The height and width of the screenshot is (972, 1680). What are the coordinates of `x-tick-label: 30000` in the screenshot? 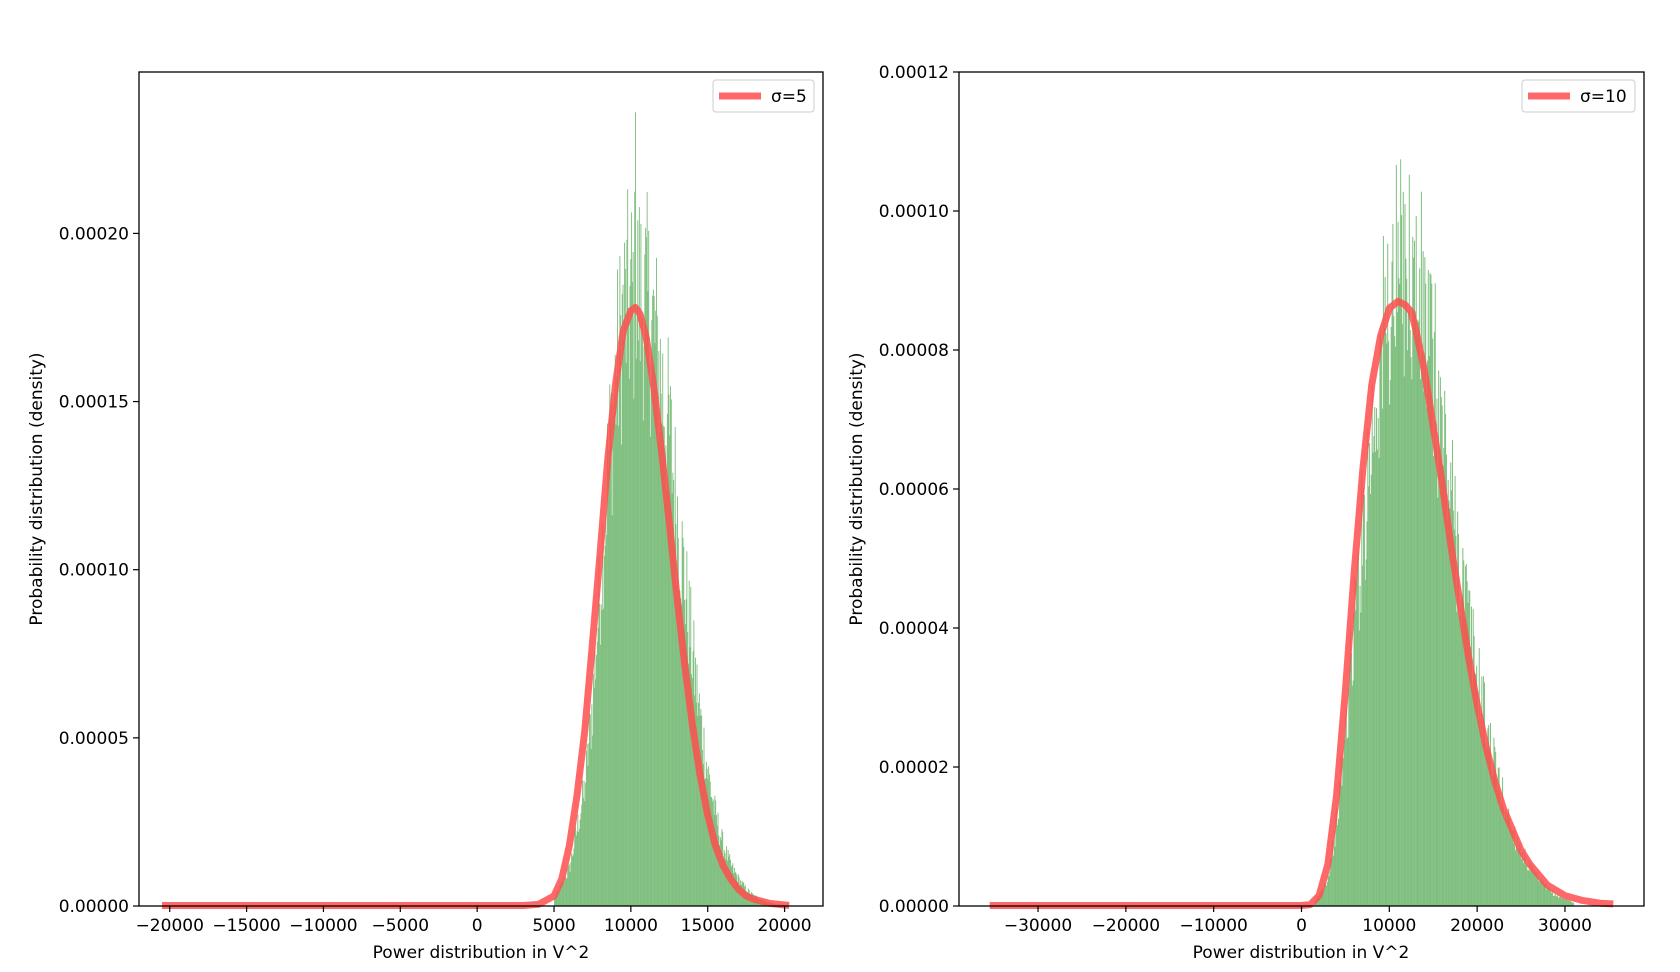 It's located at (1565, 926).